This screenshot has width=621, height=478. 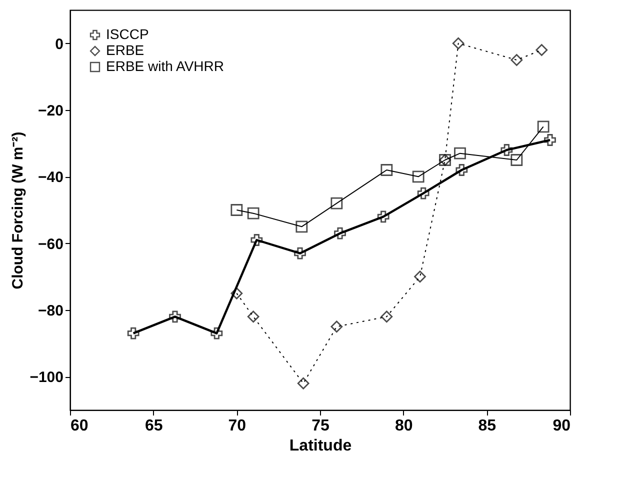 What do you see at coordinates (127, 34) in the screenshot?
I see `legend-label: ISCCP` at bounding box center [127, 34].